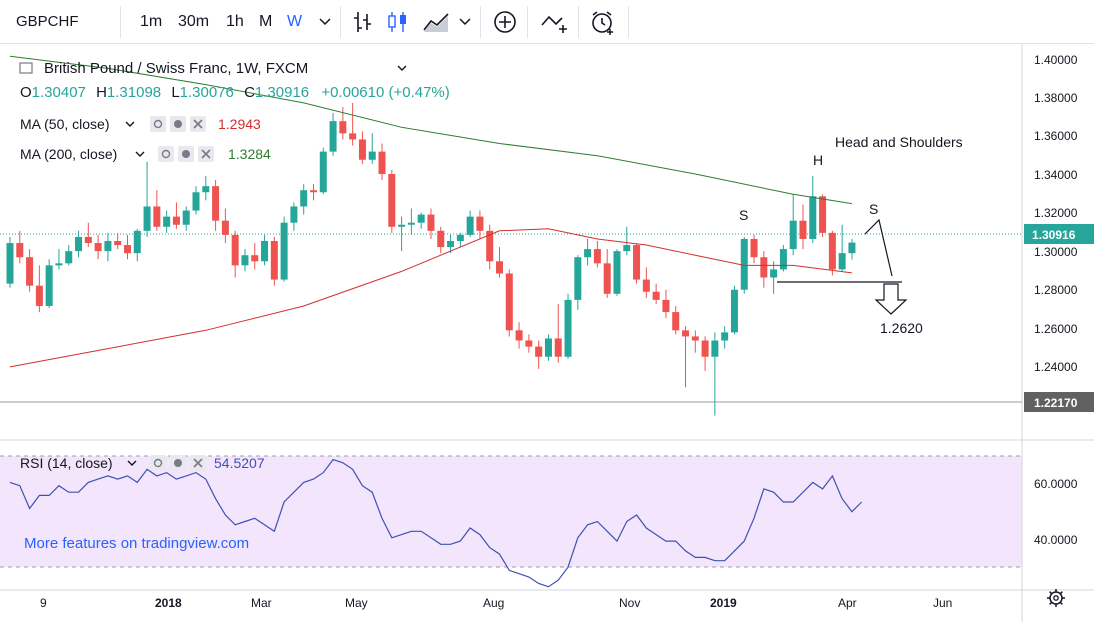 This screenshot has width=1094, height=622. I want to click on ma50-label: MA (50, close), so click(64, 124).